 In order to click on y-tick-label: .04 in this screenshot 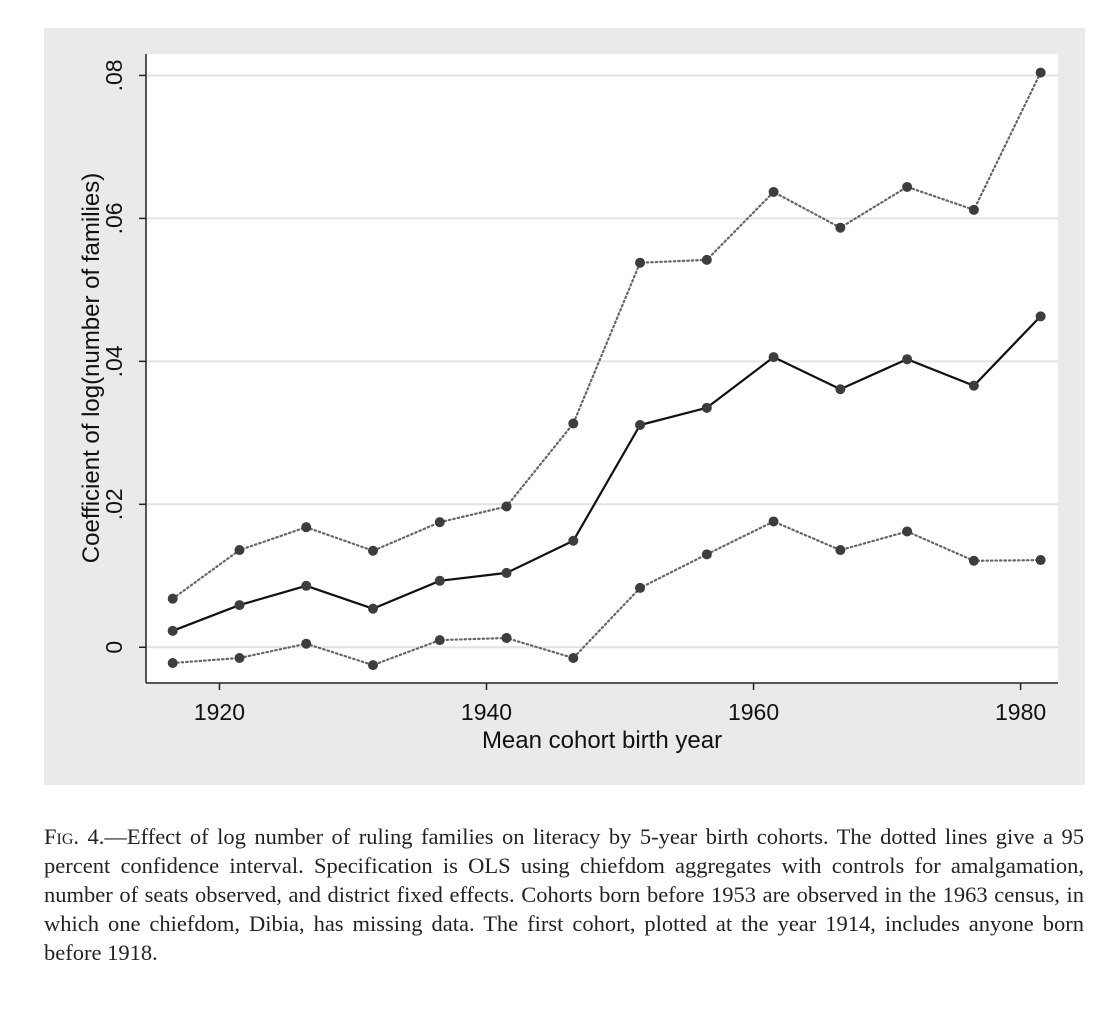, I will do `click(114, 361)`.